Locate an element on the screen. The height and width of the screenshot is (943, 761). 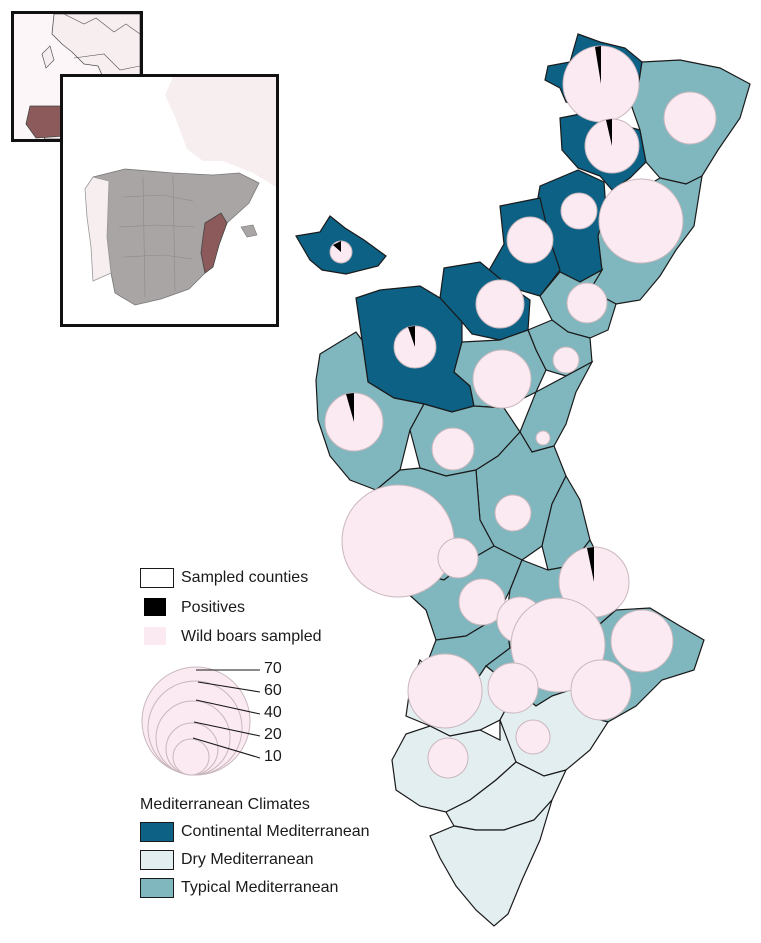
sampled-counties-swatch is located at coordinates (157, 578).